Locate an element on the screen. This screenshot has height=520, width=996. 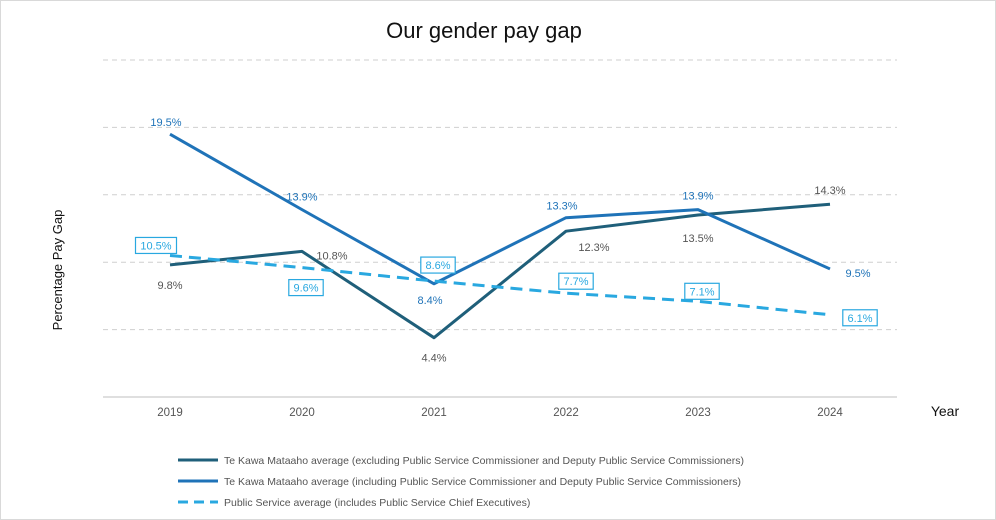
x-tick-label-2020: 2020 is located at coordinates (302, 413).